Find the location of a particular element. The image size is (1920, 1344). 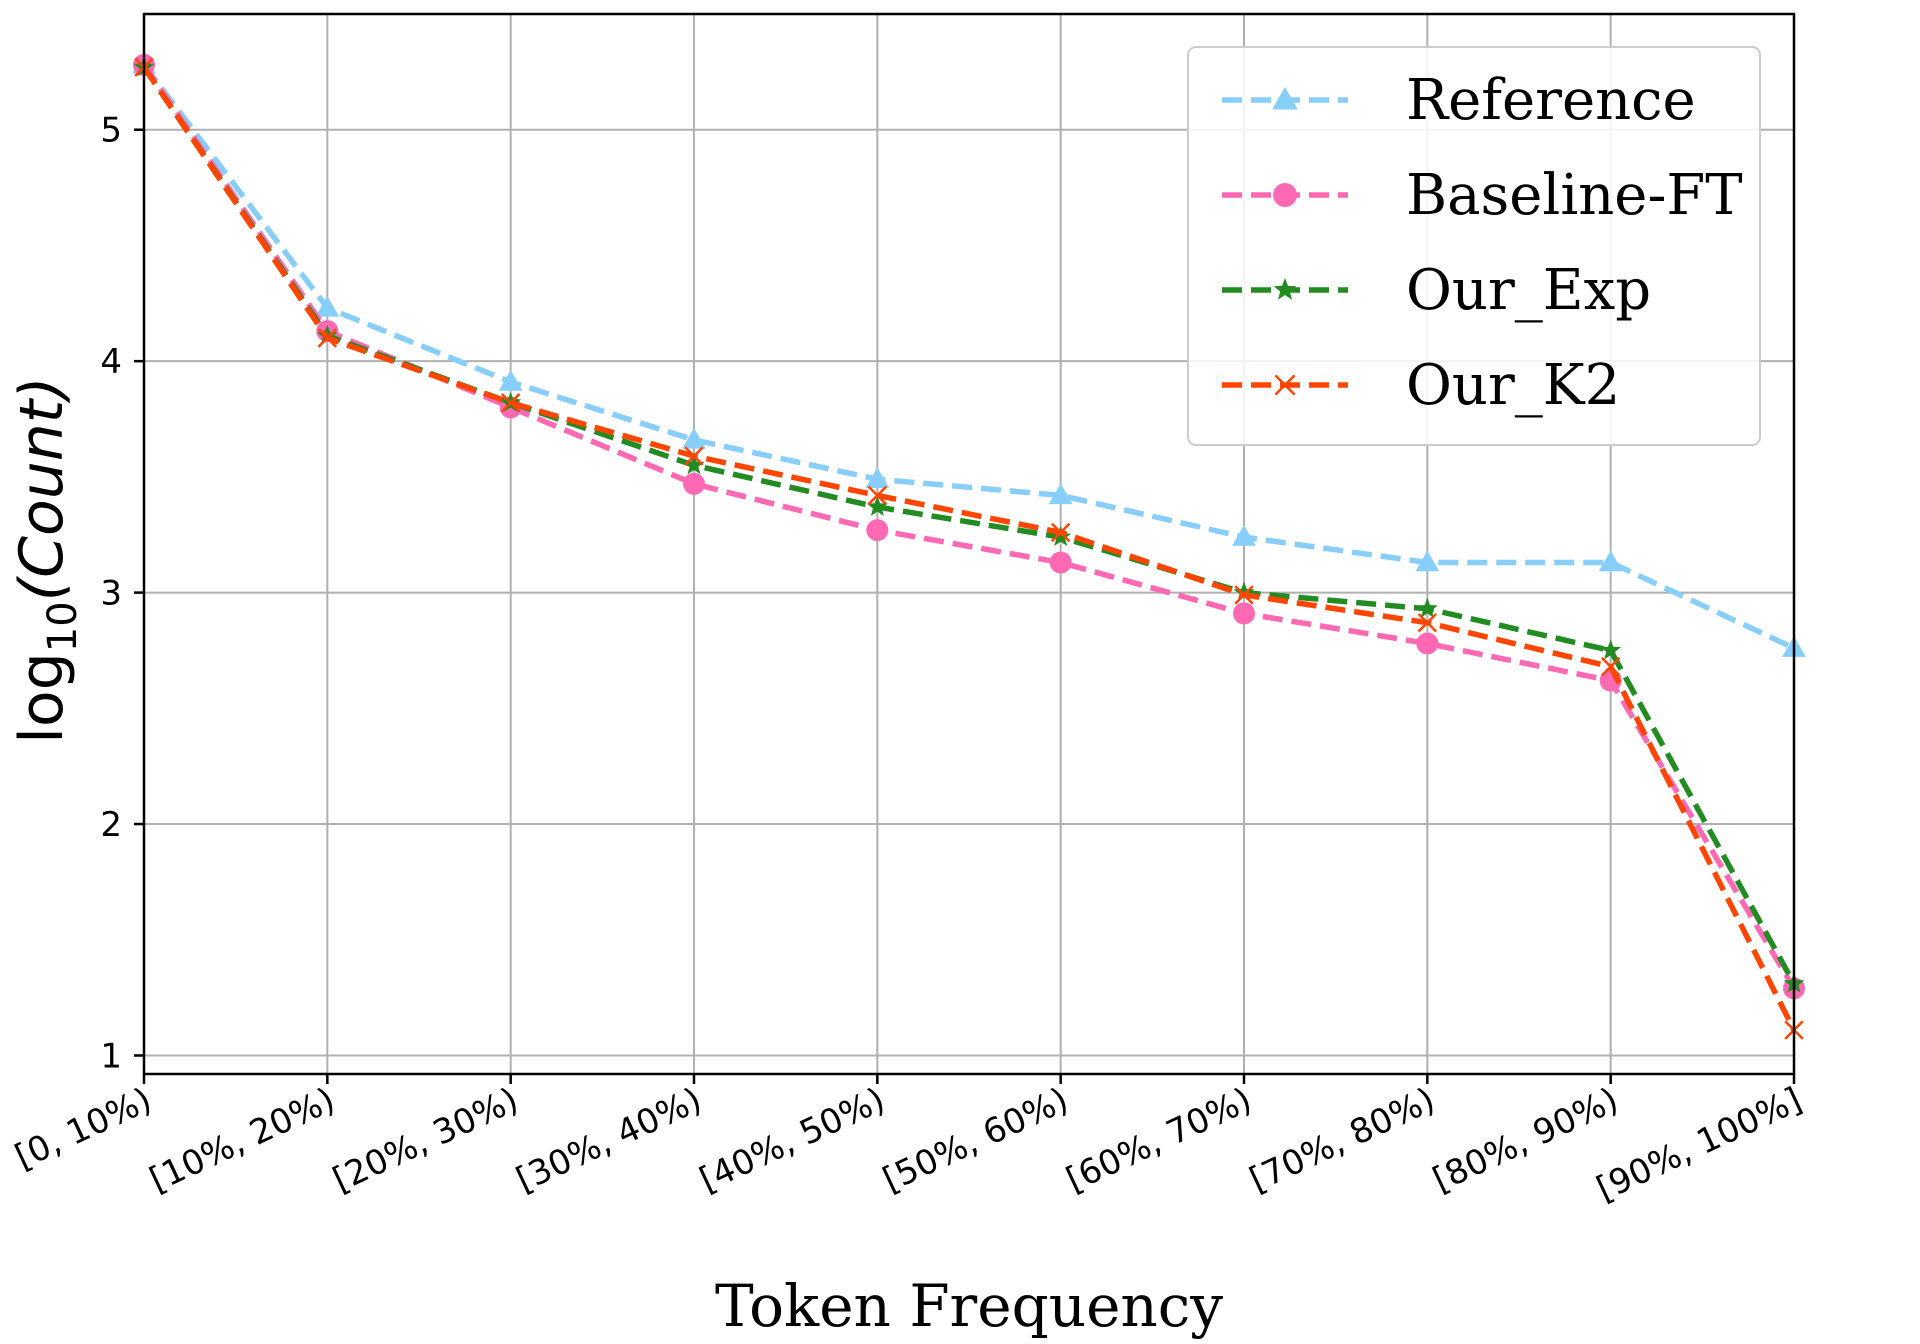

y-axis-title: log10(Count) is located at coordinates (46, 559).